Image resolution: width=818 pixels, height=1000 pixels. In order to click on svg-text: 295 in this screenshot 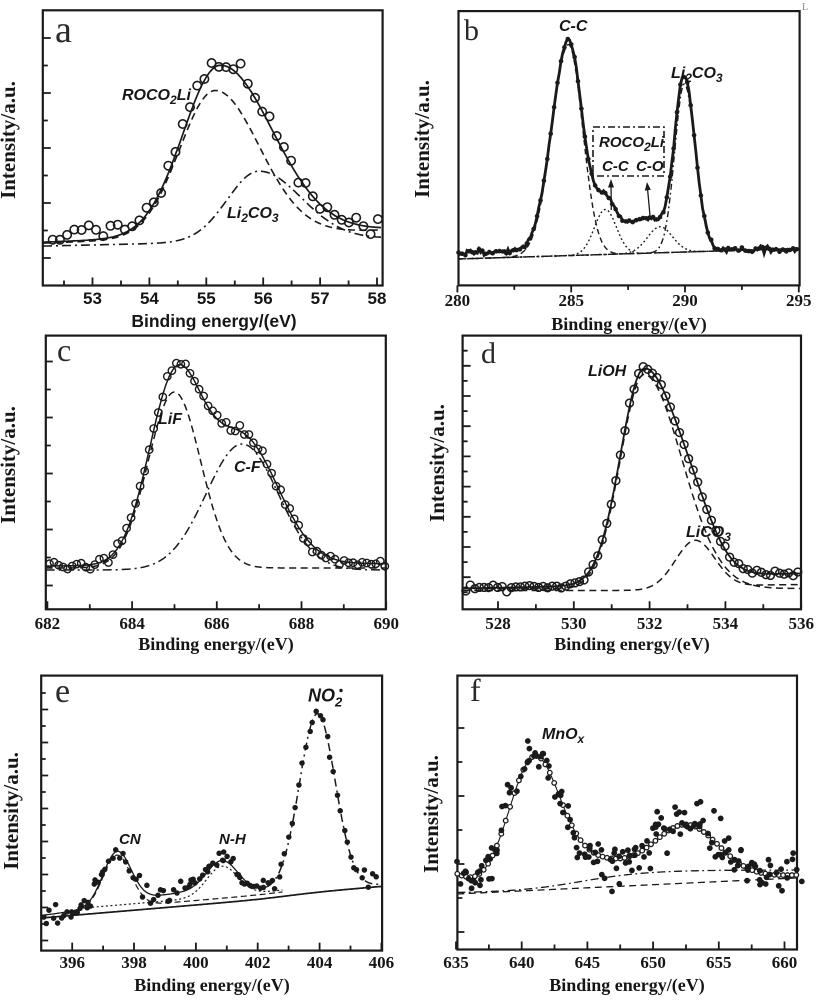, I will do `click(799, 300)`.